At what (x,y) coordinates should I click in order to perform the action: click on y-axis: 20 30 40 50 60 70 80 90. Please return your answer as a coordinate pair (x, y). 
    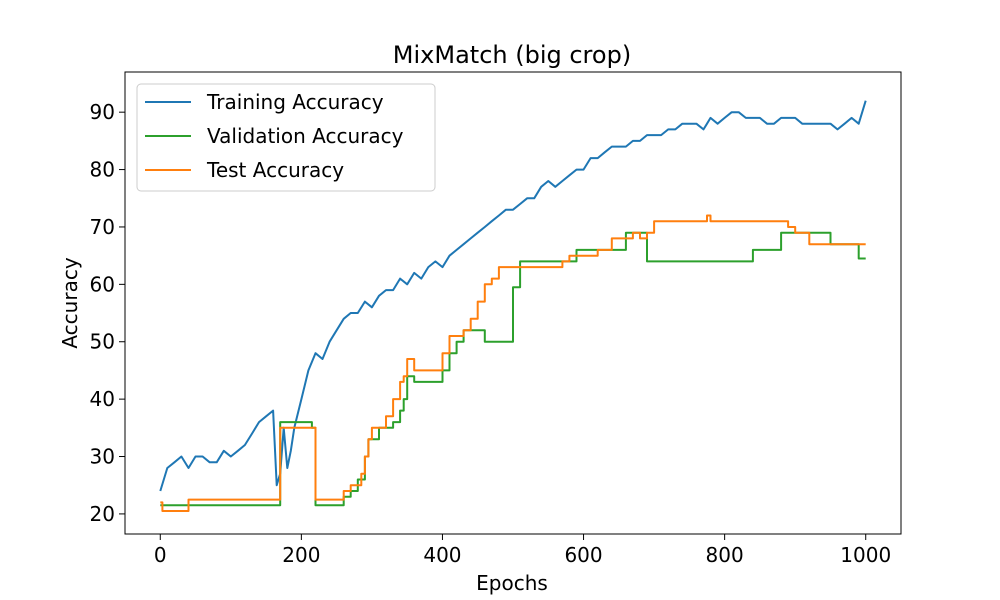
    Looking at the image, I should click on (107, 313).